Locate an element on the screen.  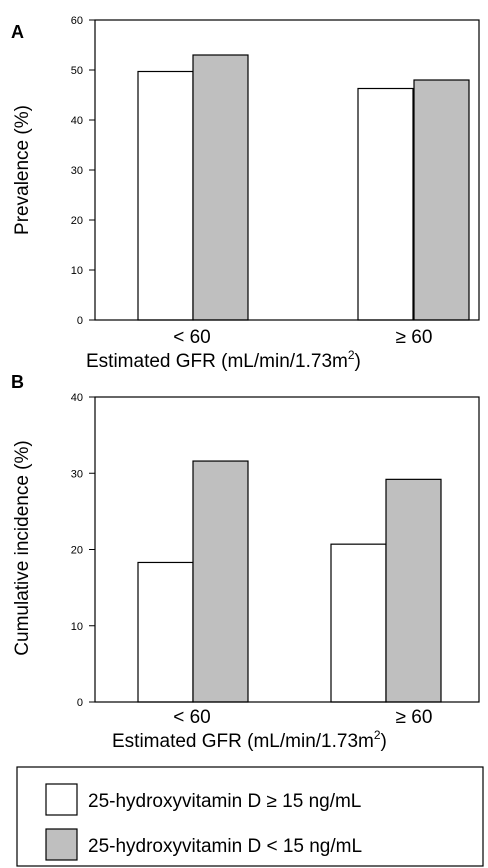
panel-a-y-tick-label: 40 is located at coordinates (77, 121).